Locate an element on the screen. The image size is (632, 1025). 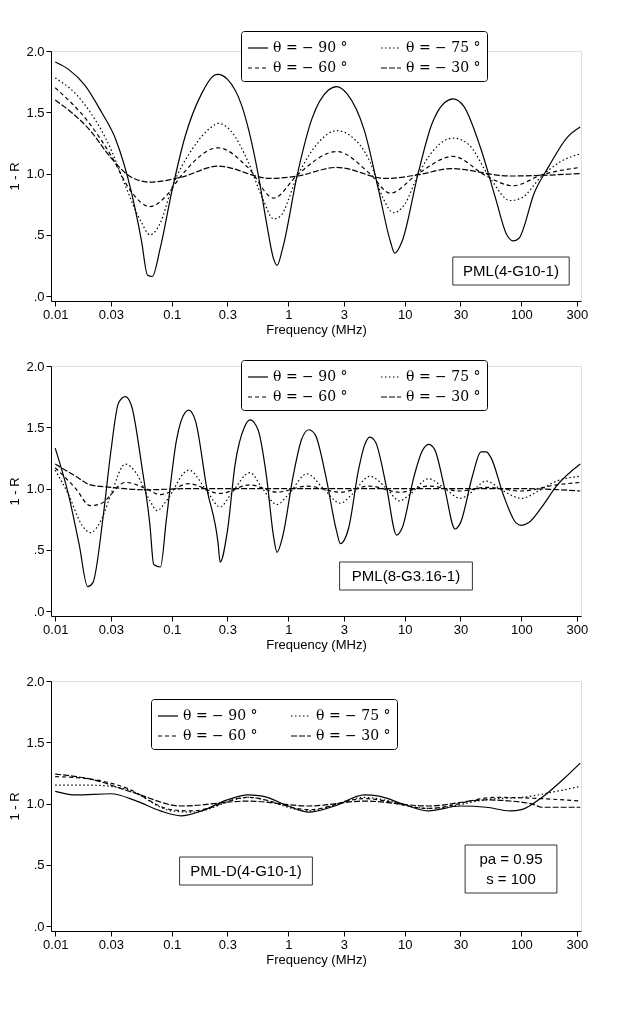
annotation: s = 100 is located at coordinates (511, 878).